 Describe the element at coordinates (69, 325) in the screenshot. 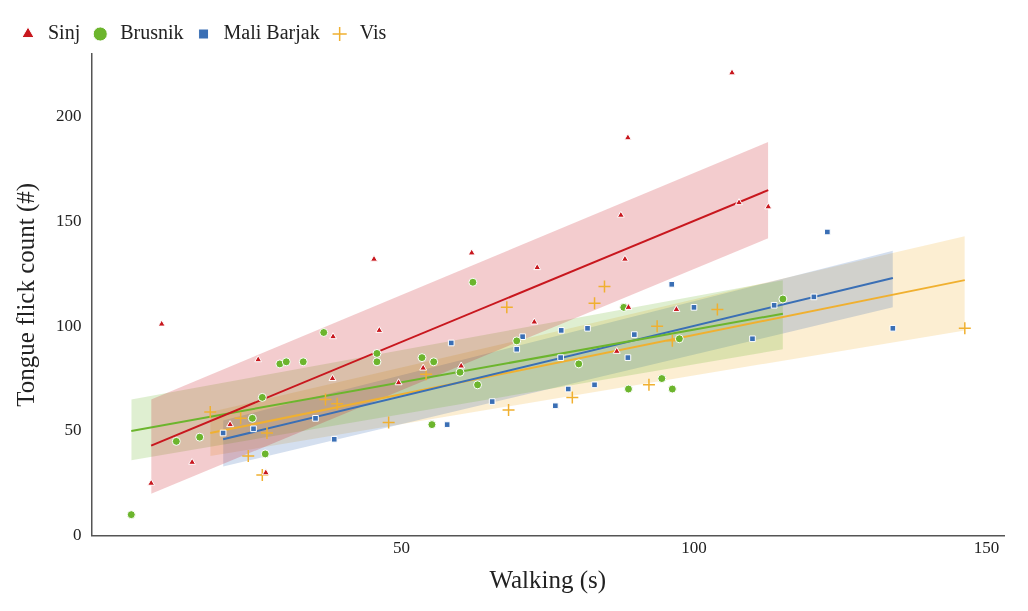

I see `y-tick-label: 100` at that location.